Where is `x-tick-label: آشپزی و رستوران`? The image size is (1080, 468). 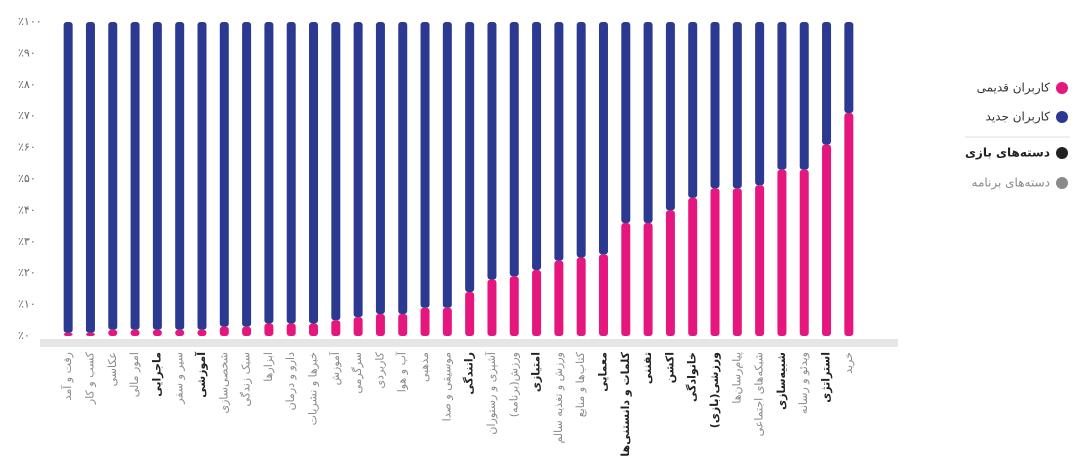 x-tick-label: آشپزی و رستوران is located at coordinates (491, 392).